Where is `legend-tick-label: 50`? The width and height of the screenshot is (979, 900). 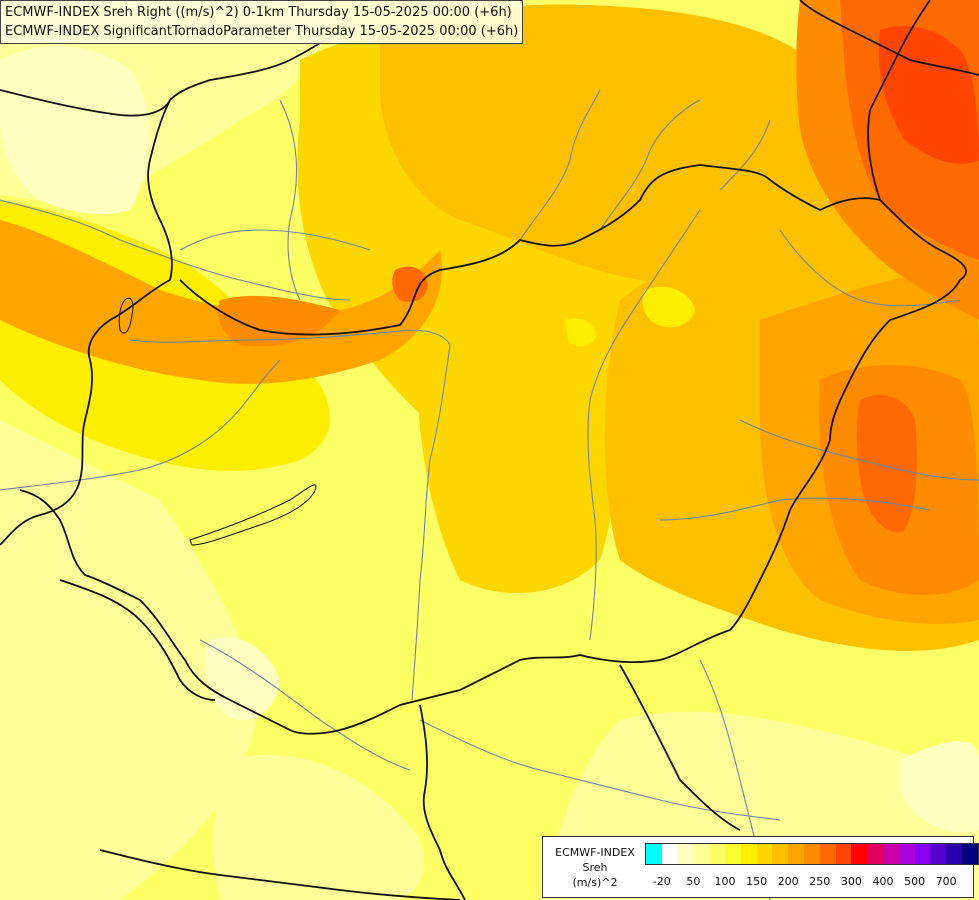 legend-tick-label: 50 is located at coordinates (693, 881).